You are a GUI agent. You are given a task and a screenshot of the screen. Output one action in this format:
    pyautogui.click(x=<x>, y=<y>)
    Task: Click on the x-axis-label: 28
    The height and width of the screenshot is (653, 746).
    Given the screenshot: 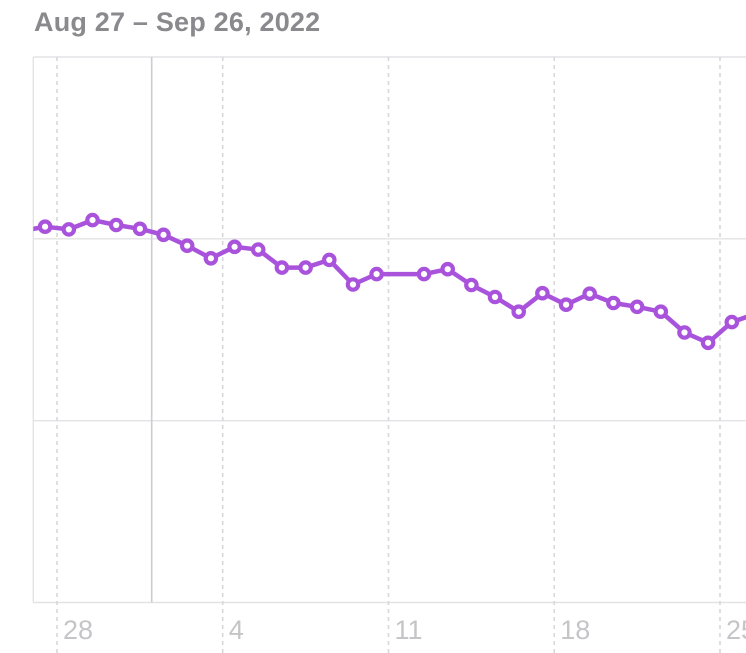 What is the action you would take?
    pyautogui.click(x=78, y=630)
    